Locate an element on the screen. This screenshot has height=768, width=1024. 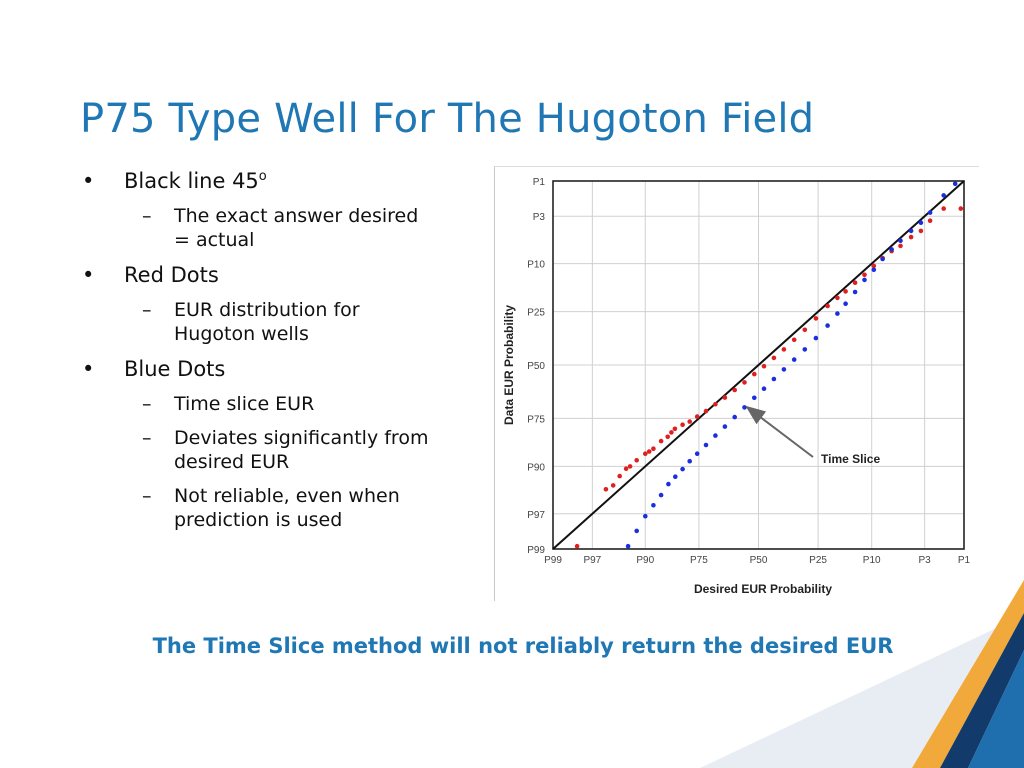
x-tick-label: P99 is located at coordinates (553, 560).